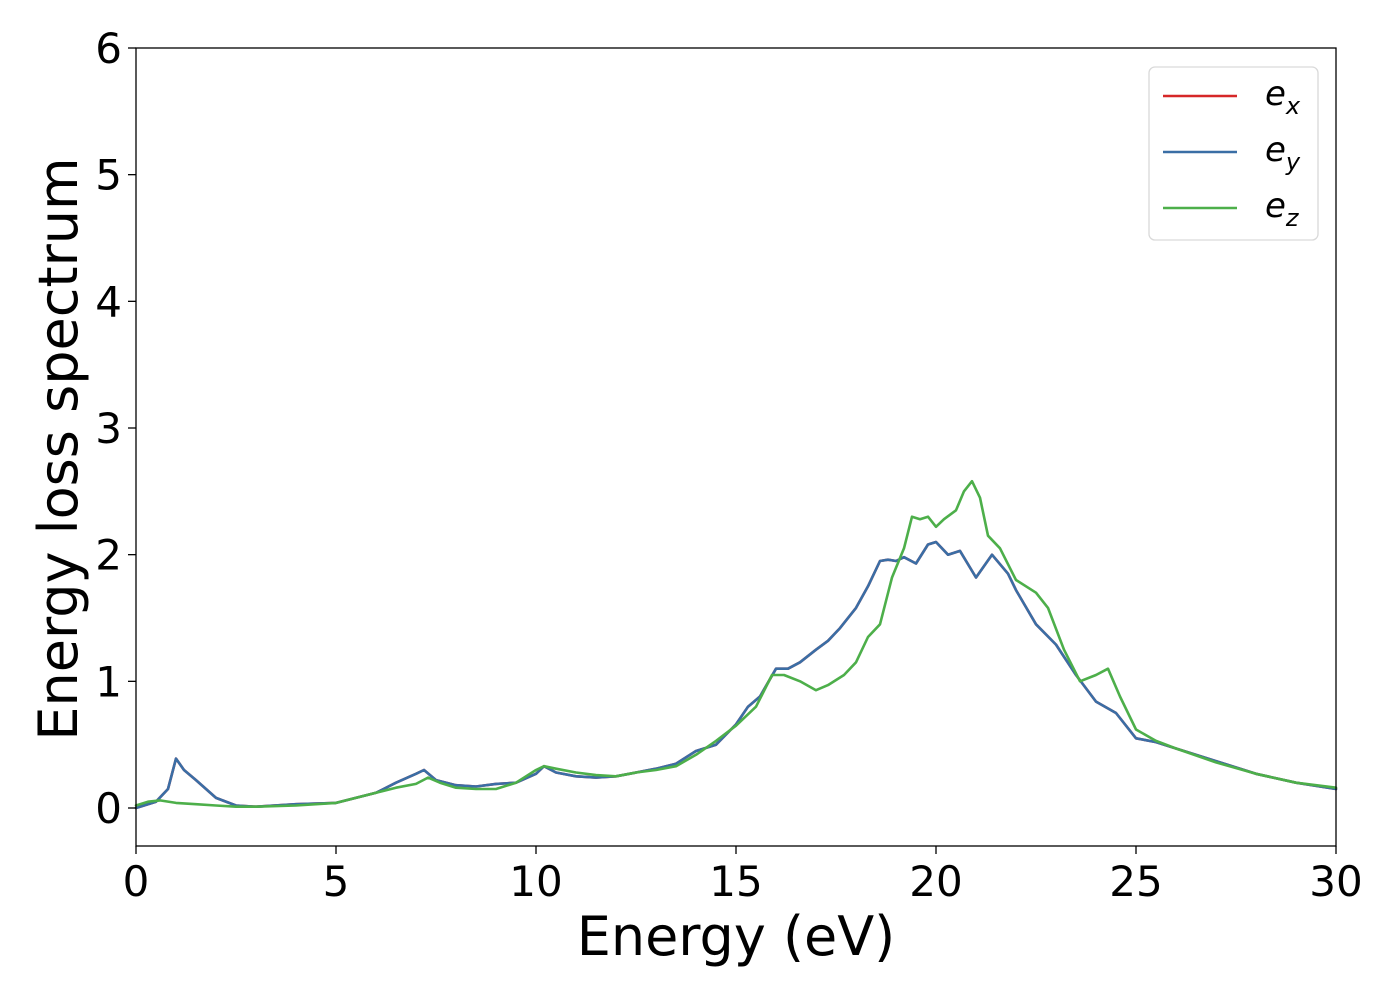 The image size is (1400, 1000). What do you see at coordinates (136, 881) in the screenshot?
I see `x-tick-label: 0` at bounding box center [136, 881].